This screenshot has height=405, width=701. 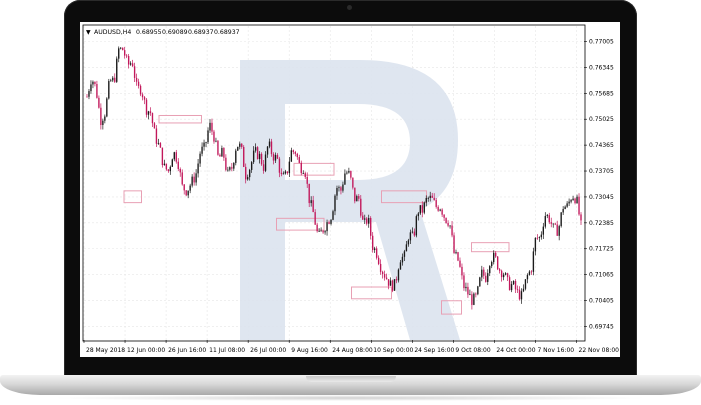 I want to click on chart-menu-arrow-icon: ▼, so click(x=88, y=32).